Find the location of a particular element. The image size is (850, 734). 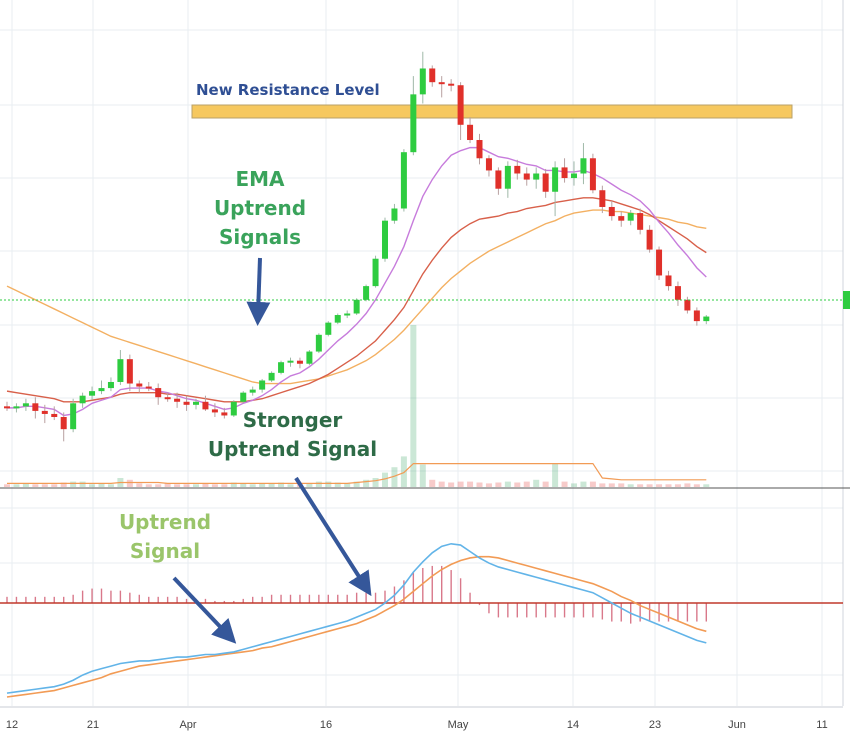

ema-label-line2: Uptrend is located at coordinates (260, 208).